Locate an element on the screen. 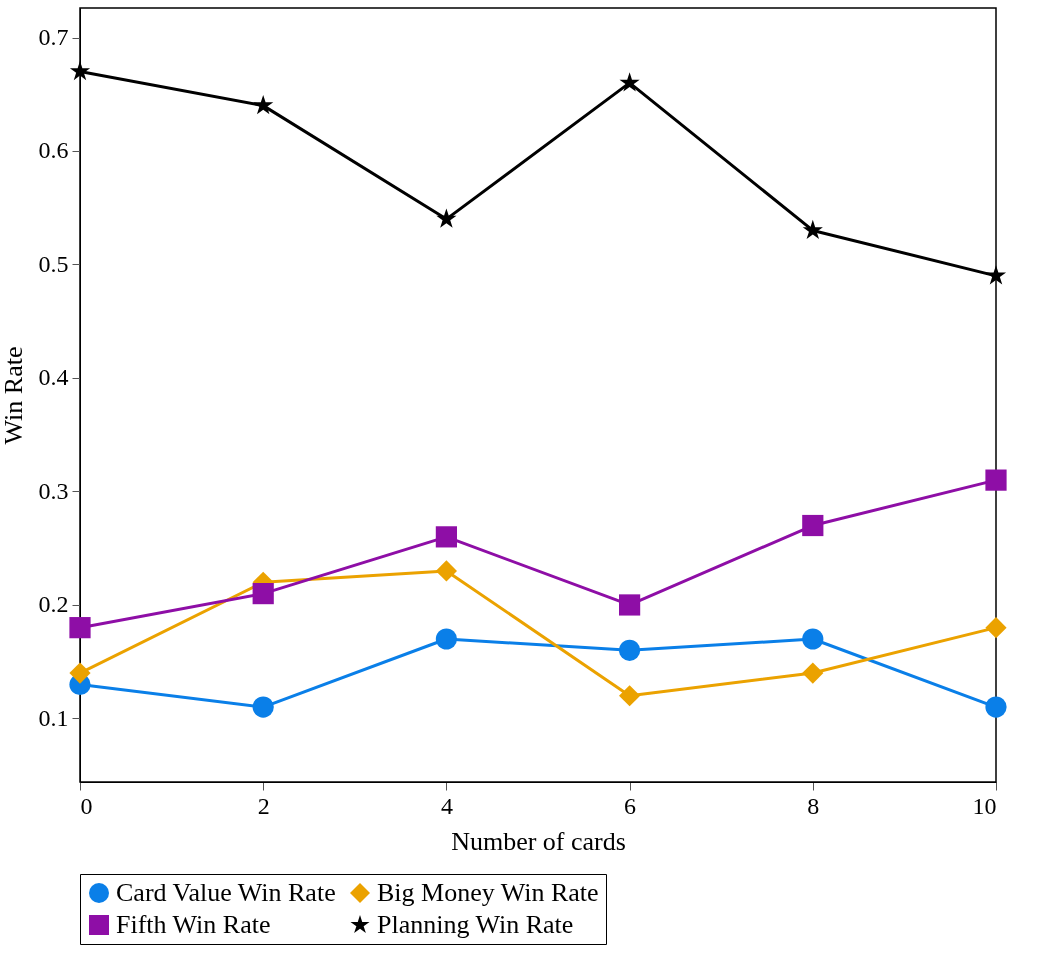 The height and width of the screenshot is (964, 1047). legend-label: Planning Win Rate is located at coordinates (475, 924).